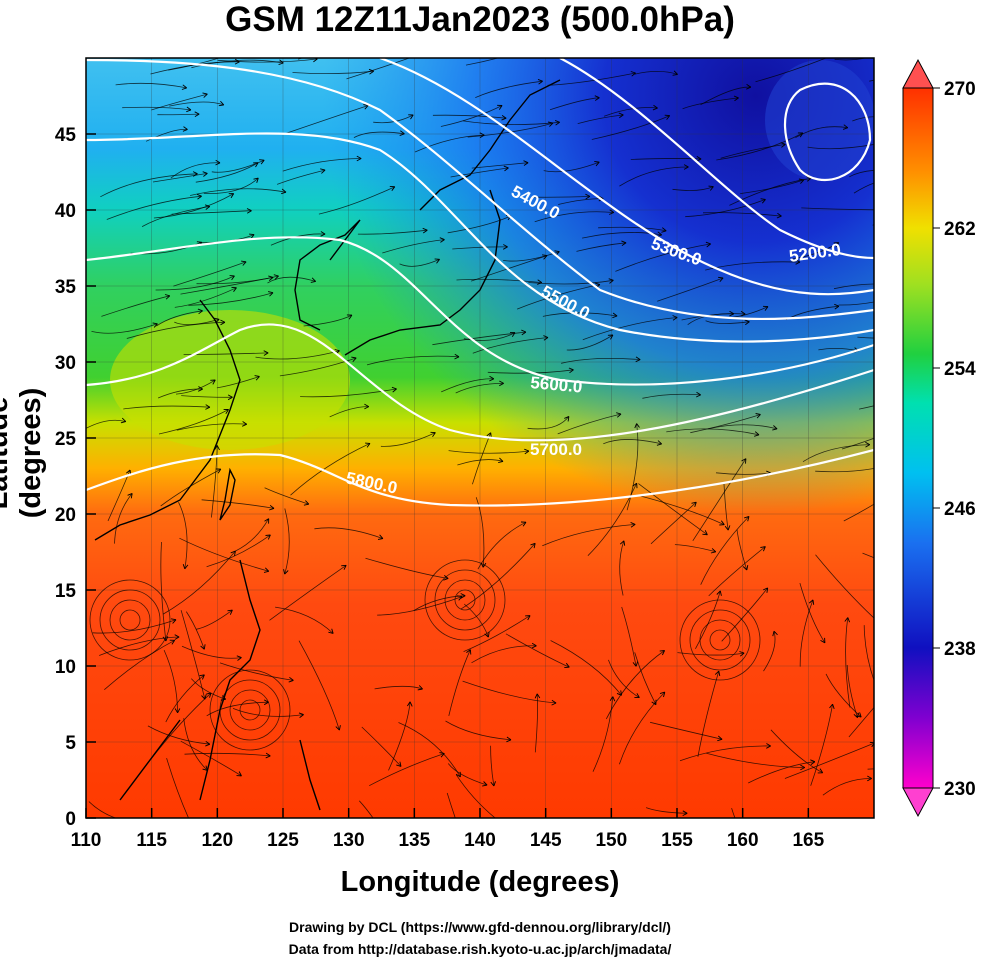 Image resolution: width=982 pixels, height=962 pixels. Describe the element at coordinates (283, 840) in the screenshot. I see `x-tick-label: 125` at that location.